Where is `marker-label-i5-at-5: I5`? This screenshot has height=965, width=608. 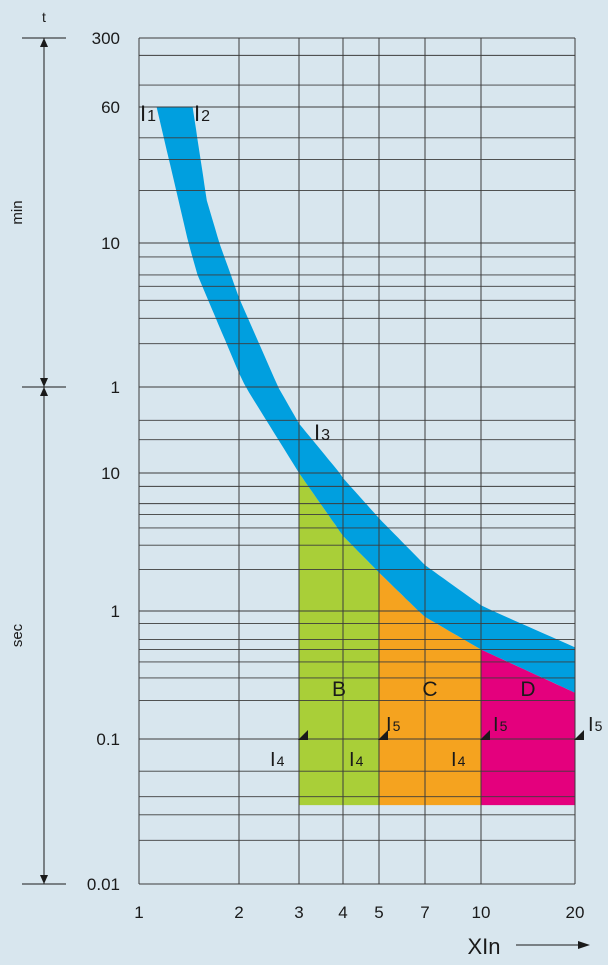
marker-label-i5-at-5: I5 is located at coordinates (393, 725).